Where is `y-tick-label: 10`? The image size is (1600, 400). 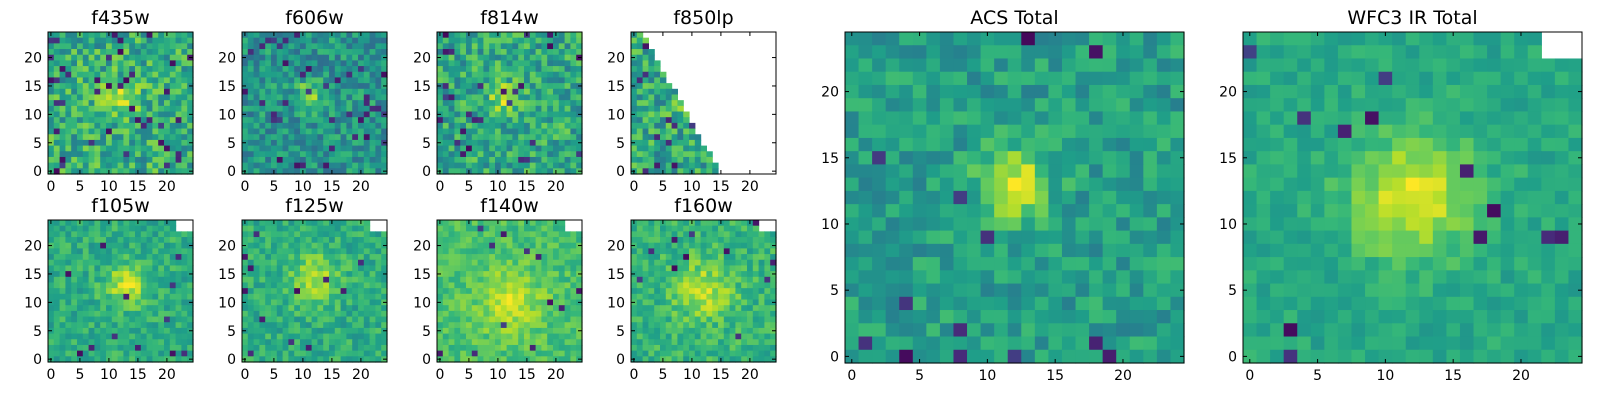 y-tick-label: 10 is located at coordinates (227, 303).